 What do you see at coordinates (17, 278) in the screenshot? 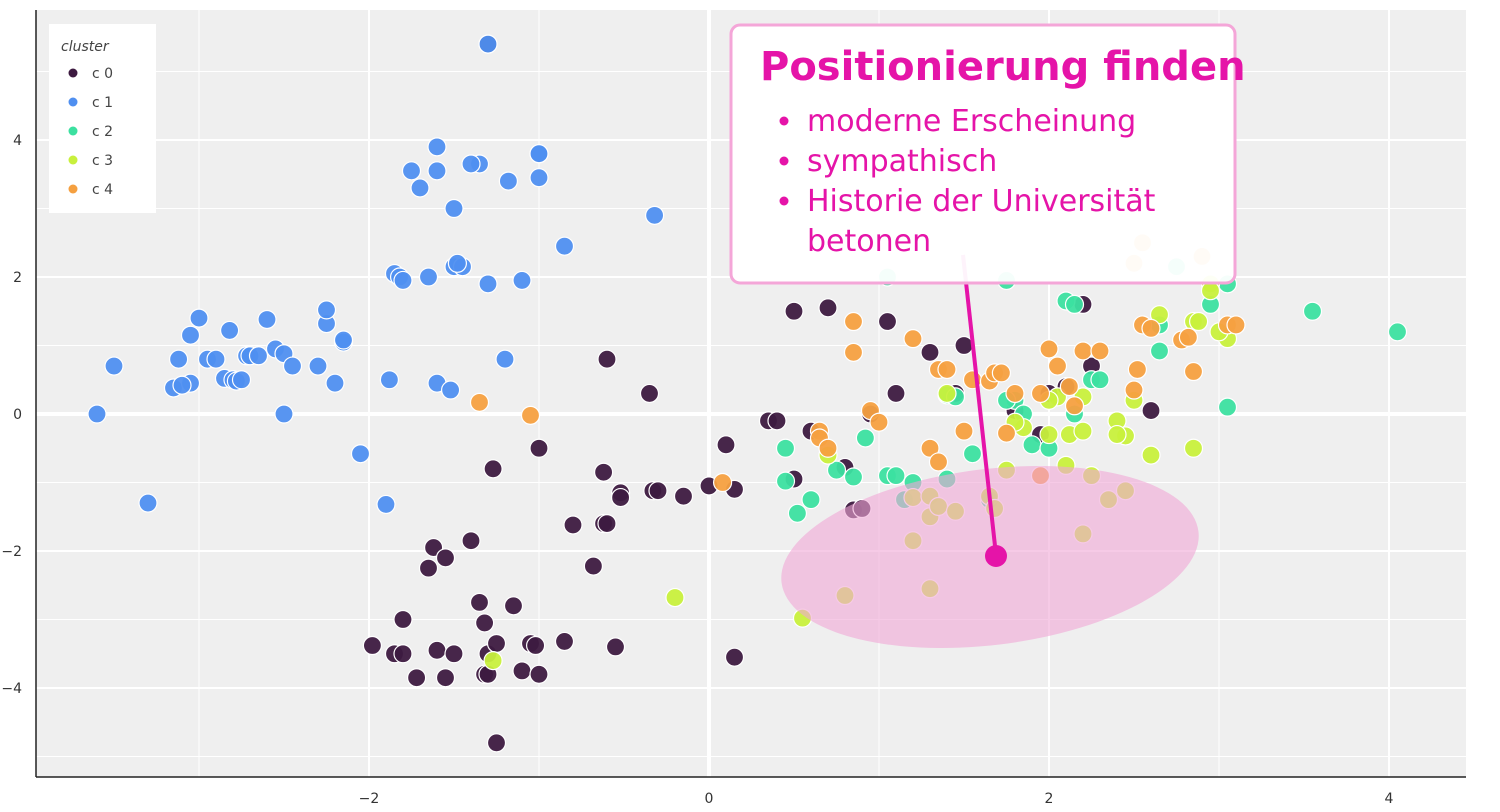
I see `y-tick-label: 2` at bounding box center [17, 278].